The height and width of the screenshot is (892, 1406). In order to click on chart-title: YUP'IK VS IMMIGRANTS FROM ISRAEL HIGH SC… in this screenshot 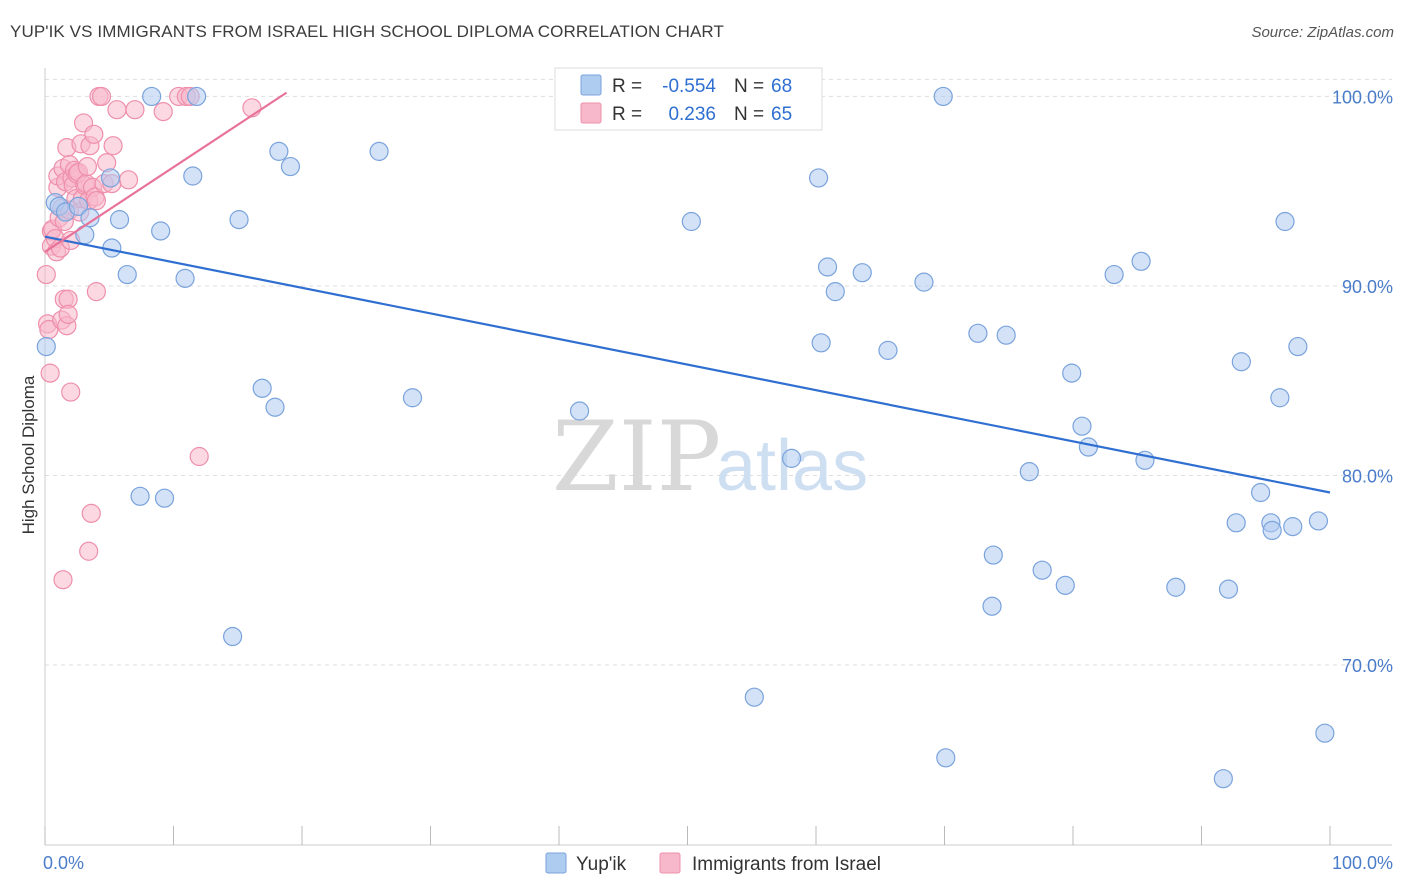, I will do `click(367, 31)`.